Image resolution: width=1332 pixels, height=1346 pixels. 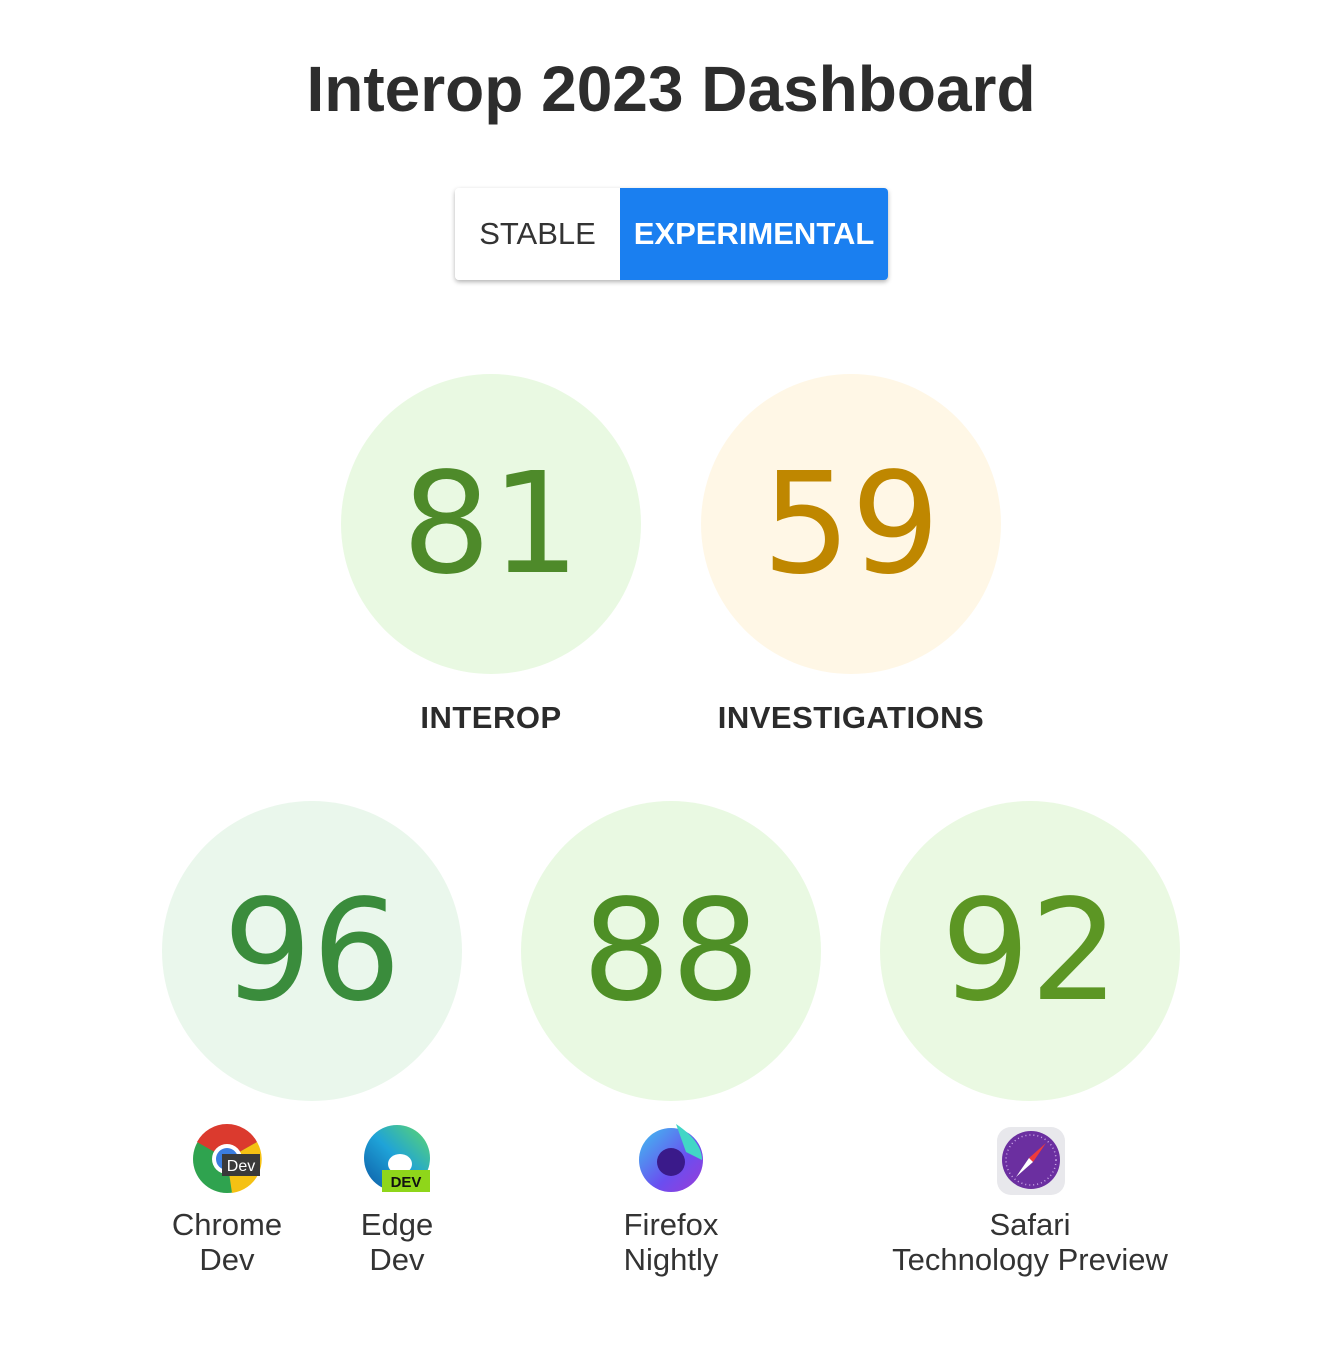 What do you see at coordinates (312, 951) in the screenshot?
I see `chrome-edge-score: 96` at bounding box center [312, 951].